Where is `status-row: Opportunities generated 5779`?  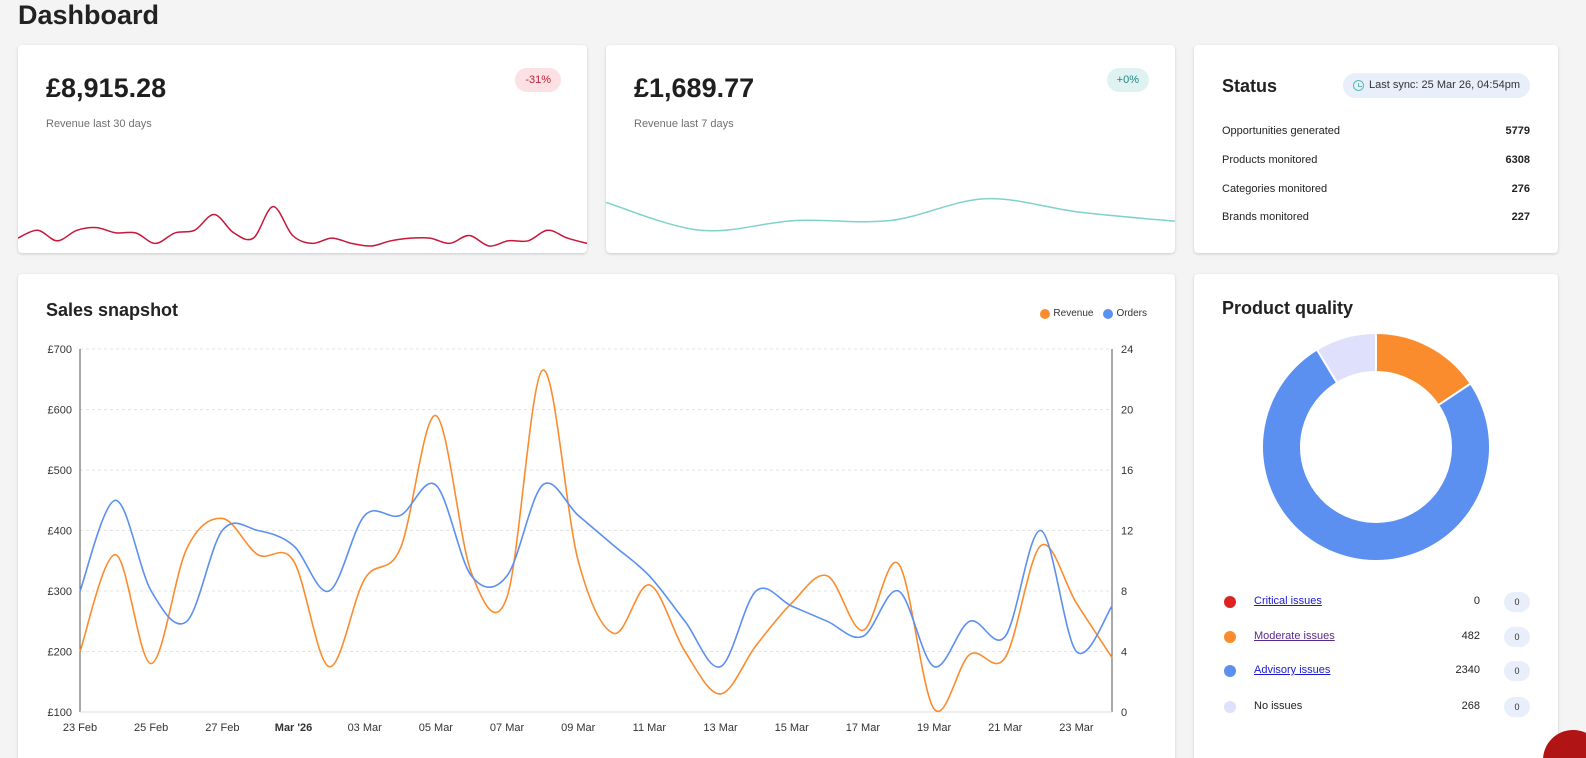
status-row: Opportunities generated 5779 is located at coordinates (1376, 131).